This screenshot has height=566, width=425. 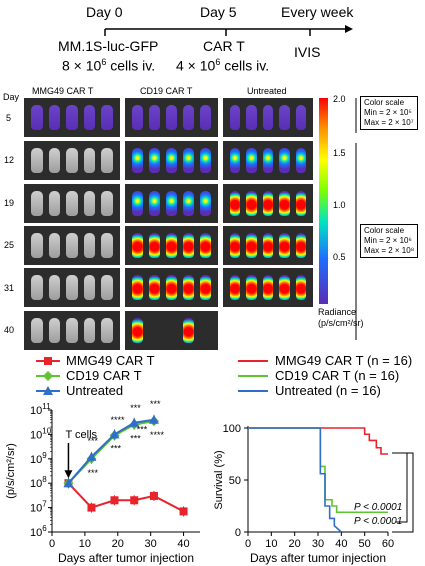 I want to click on day-header: Day, so click(x=11, y=97).